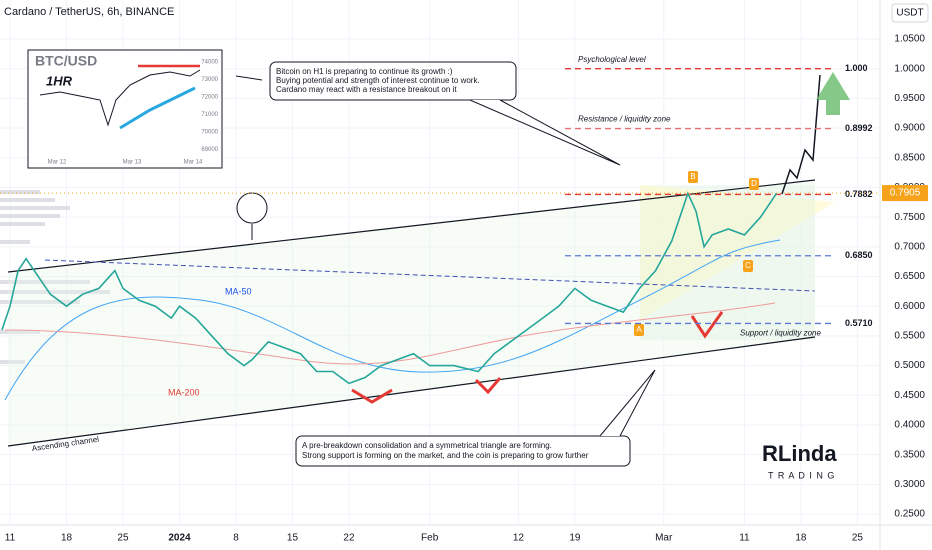 Image resolution: width=932 pixels, height=550 pixels. I want to click on level-name: Psychological level, so click(612, 59).